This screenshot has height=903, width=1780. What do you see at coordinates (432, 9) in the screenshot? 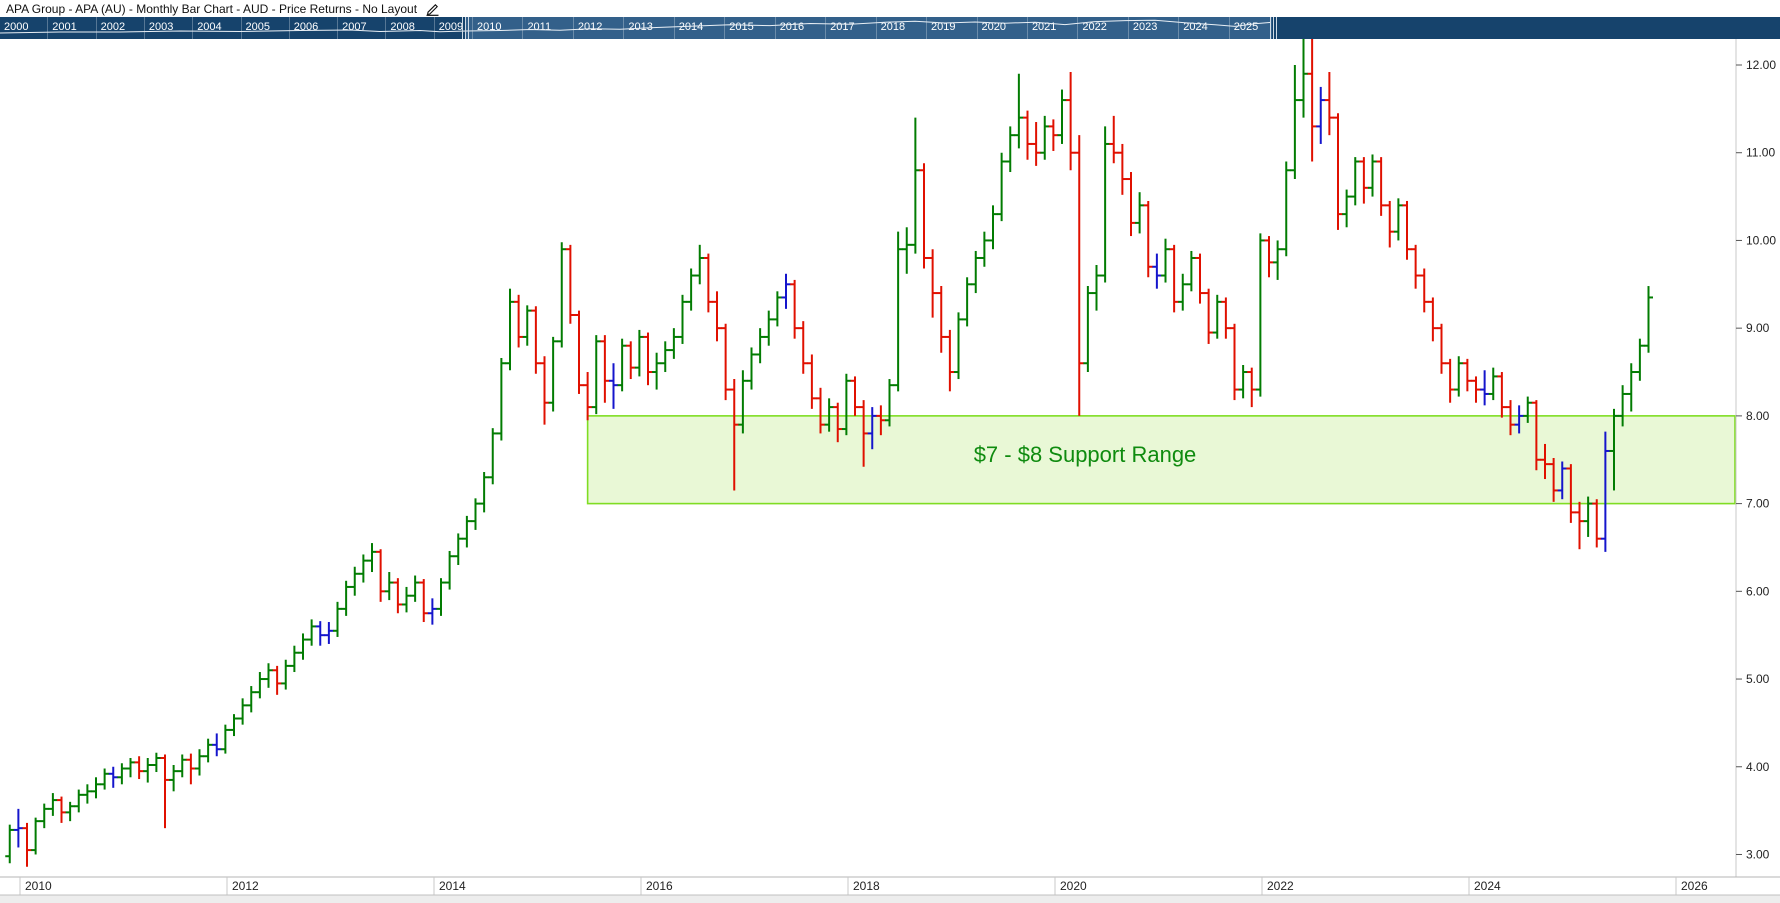
I see `edit-pencil-icon` at bounding box center [432, 9].